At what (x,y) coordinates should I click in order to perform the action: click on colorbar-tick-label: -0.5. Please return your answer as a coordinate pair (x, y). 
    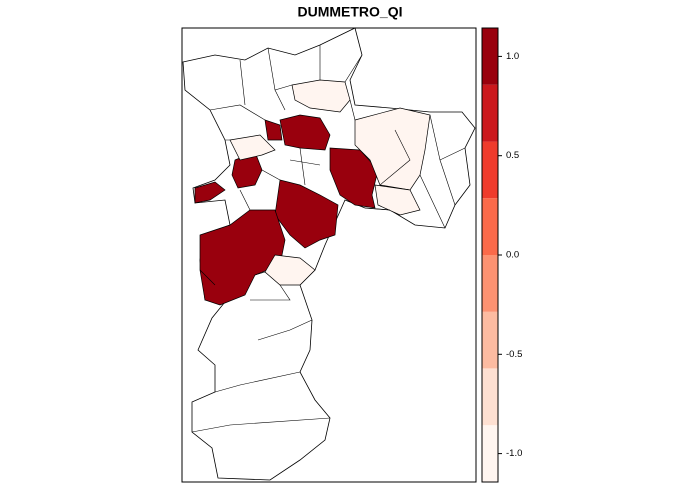
    Looking at the image, I should click on (514, 354).